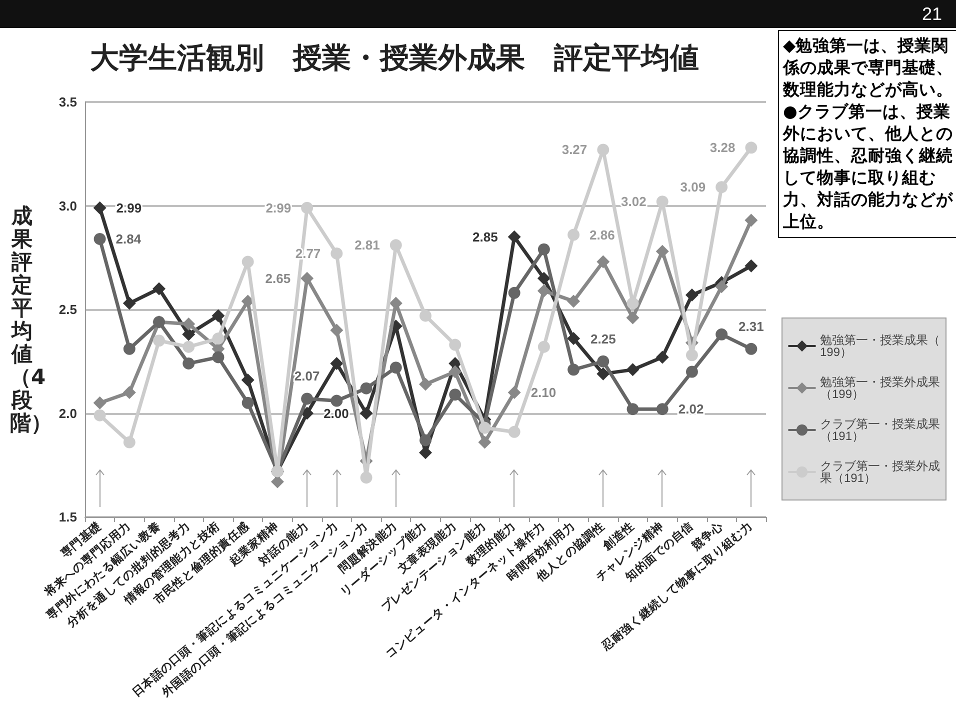  What do you see at coordinates (485, 236) in the screenshot?
I see `data-label: 2.85` at bounding box center [485, 236].